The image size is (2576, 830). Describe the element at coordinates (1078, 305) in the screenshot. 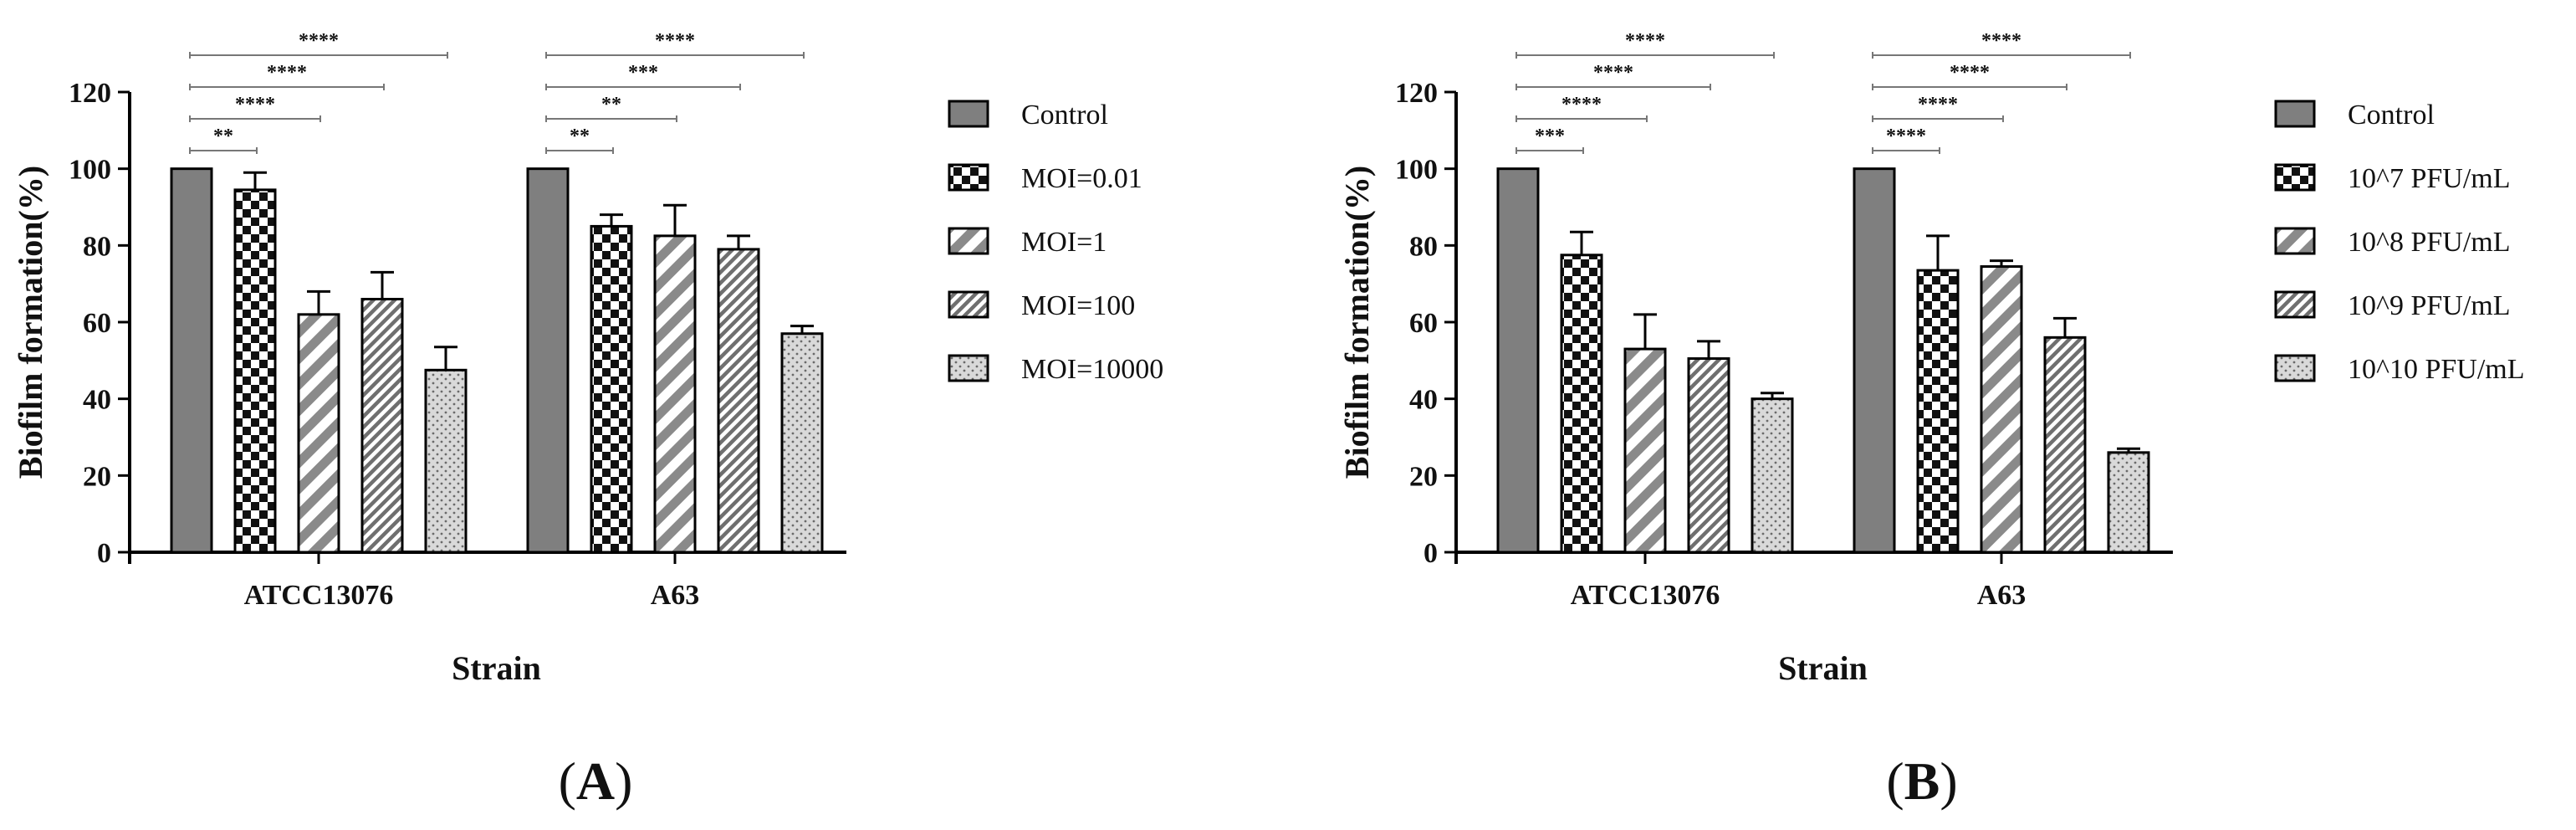

I see `legend-label: MOI=100` at that location.